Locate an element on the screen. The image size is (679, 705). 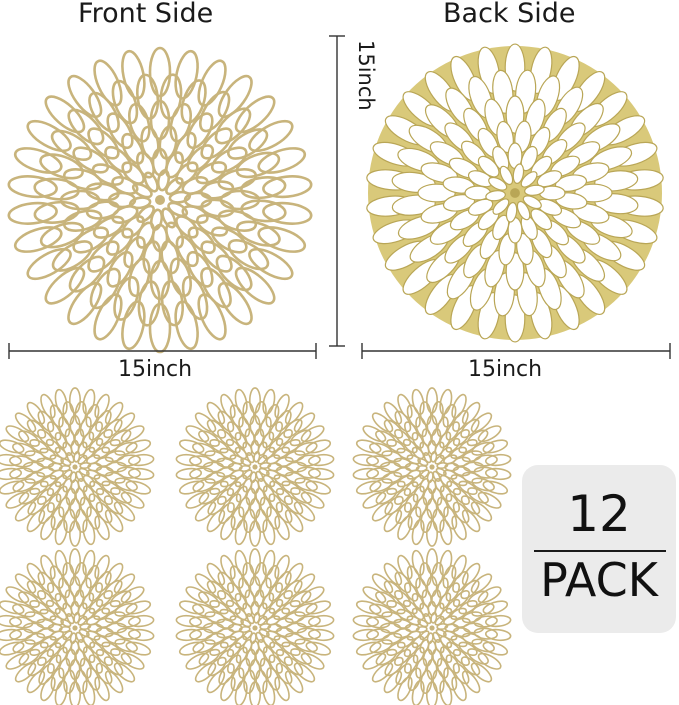
front-width-dimension-label: 15inch is located at coordinates (155, 369).